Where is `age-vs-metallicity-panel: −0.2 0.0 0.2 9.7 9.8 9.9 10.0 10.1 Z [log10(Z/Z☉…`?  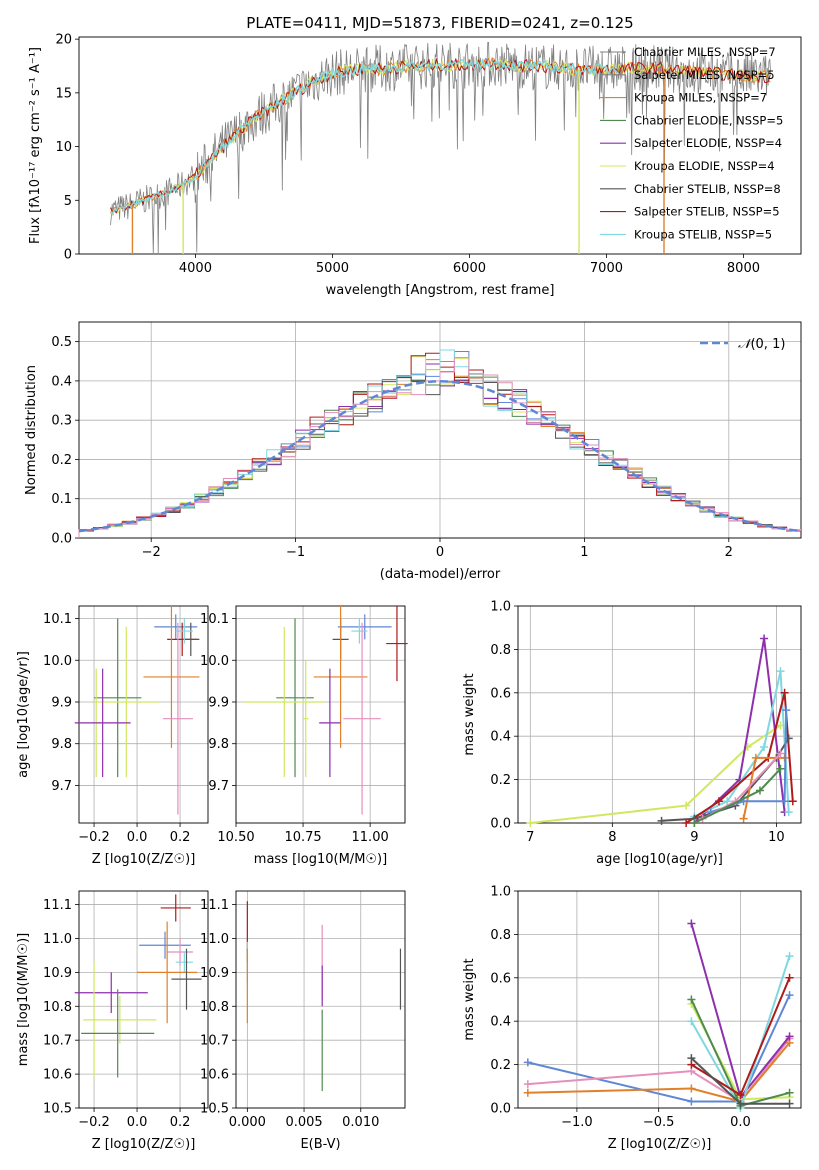 age-vs-metallicity-panel: −0.2 0.0 0.2 9.7 9.8 9.9 10.0 10.1 Z [log10(Z/Z☉… is located at coordinates (112, 736).